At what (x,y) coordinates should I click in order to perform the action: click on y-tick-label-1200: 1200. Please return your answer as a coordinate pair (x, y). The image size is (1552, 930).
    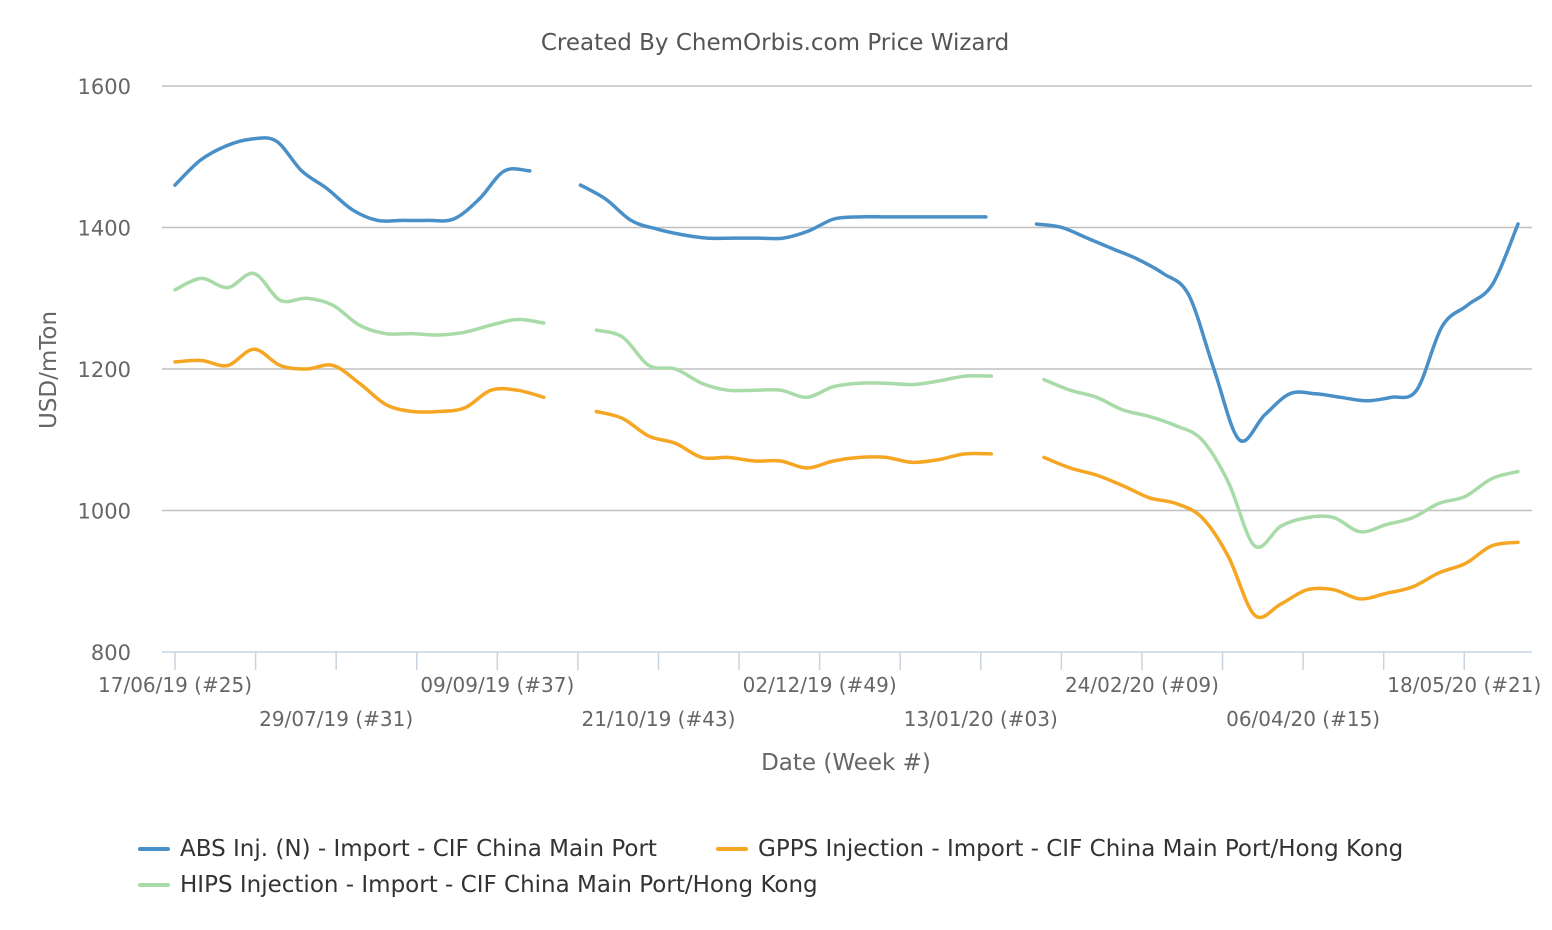
    Looking at the image, I should click on (104, 370).